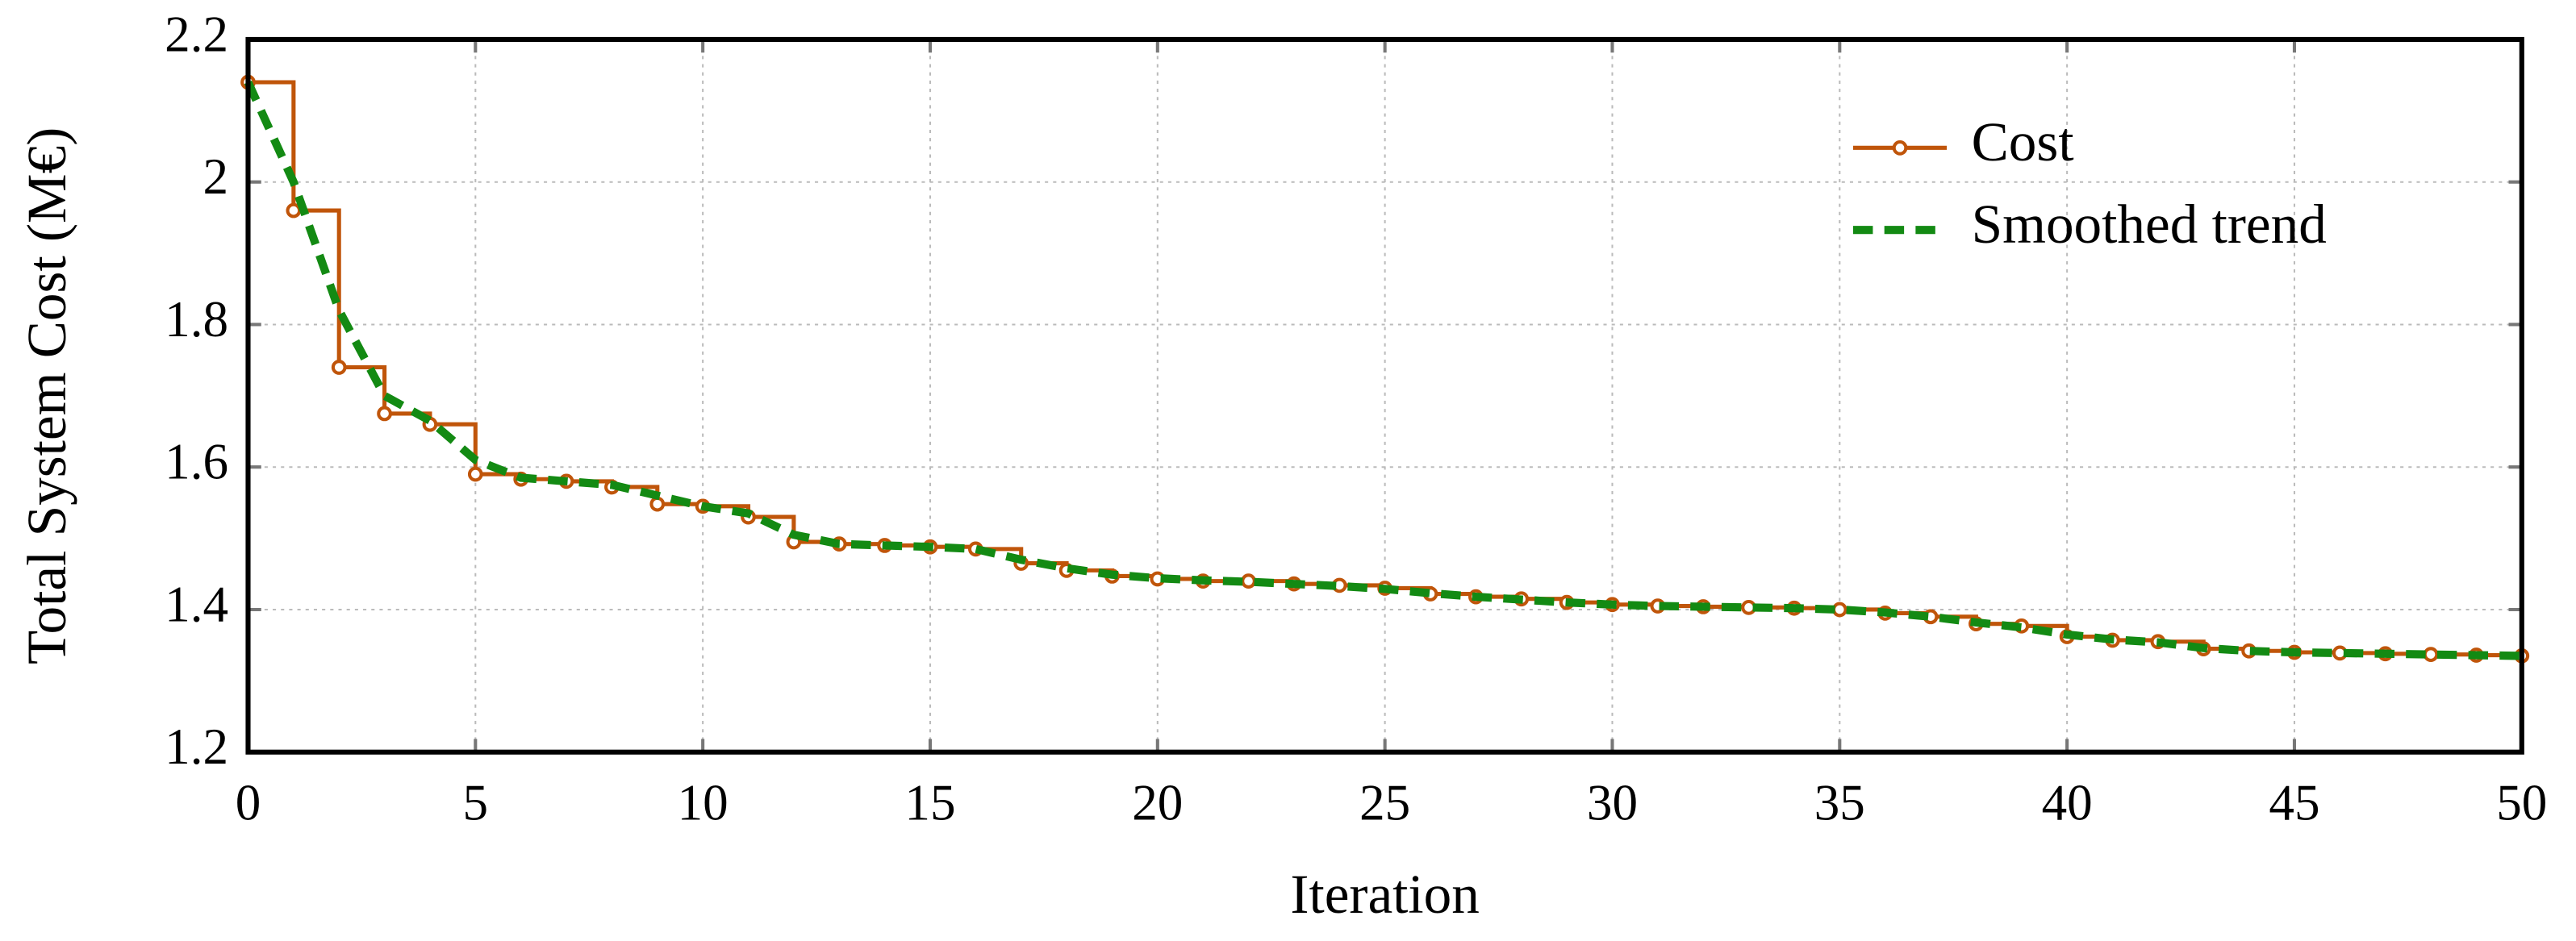 The width and height of the screenshot is (2576, 941). I want to click on x-tick-label: 50, so click(2522, 802).